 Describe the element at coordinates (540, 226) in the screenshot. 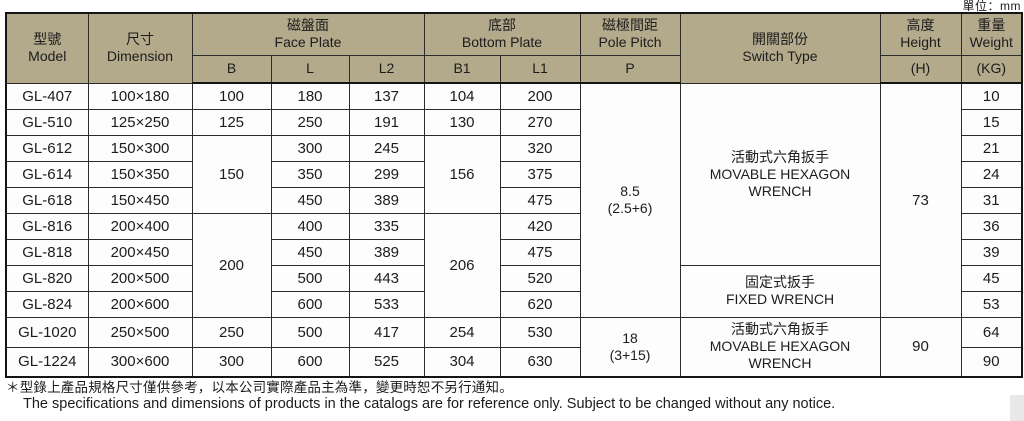

I see `cell-l1: 420` at that location.